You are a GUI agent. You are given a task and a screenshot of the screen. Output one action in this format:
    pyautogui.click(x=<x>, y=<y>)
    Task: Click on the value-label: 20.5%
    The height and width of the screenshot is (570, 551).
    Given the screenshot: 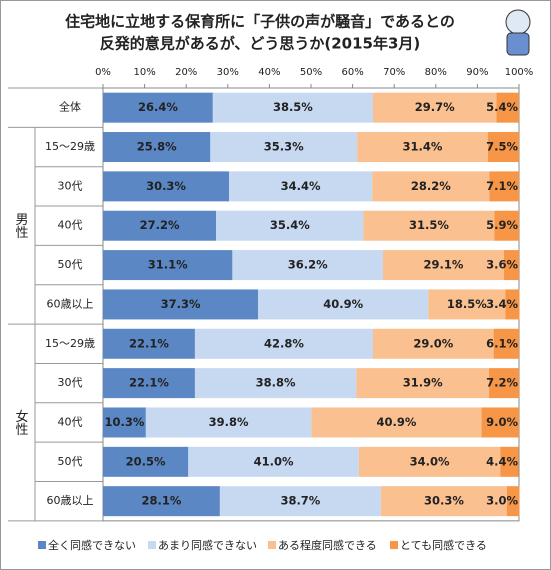 What is the action you would take?
    pyautogui.click(x=146, y=461)
    